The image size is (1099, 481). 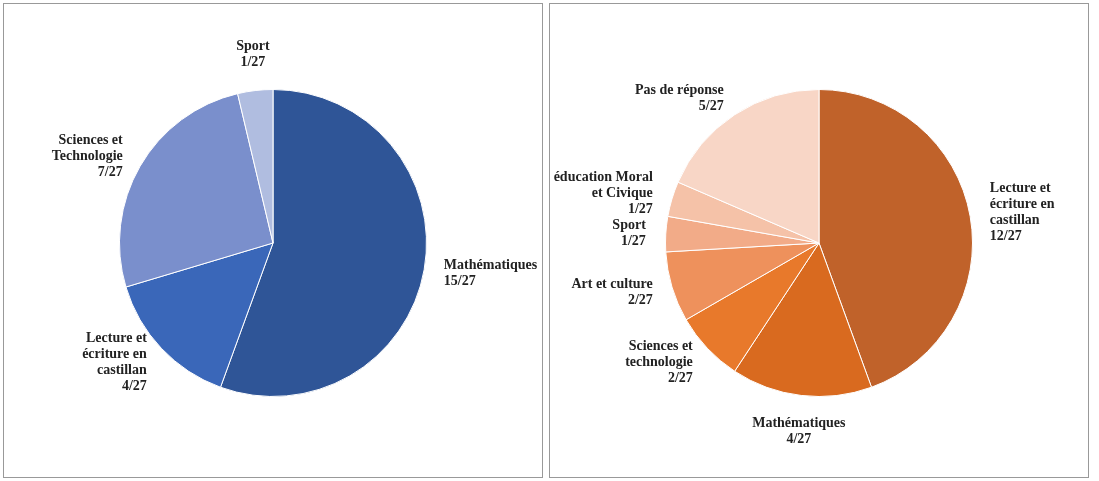 I want to click on slice-label: Sciences et Technologie, so click(x=87, y=147).